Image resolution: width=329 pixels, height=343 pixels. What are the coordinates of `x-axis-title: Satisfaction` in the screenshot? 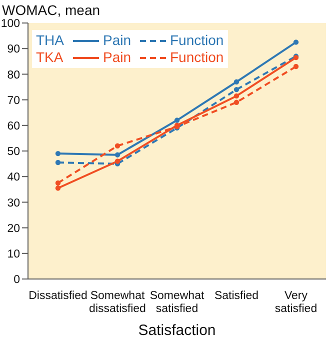 It's located at (177, 330).